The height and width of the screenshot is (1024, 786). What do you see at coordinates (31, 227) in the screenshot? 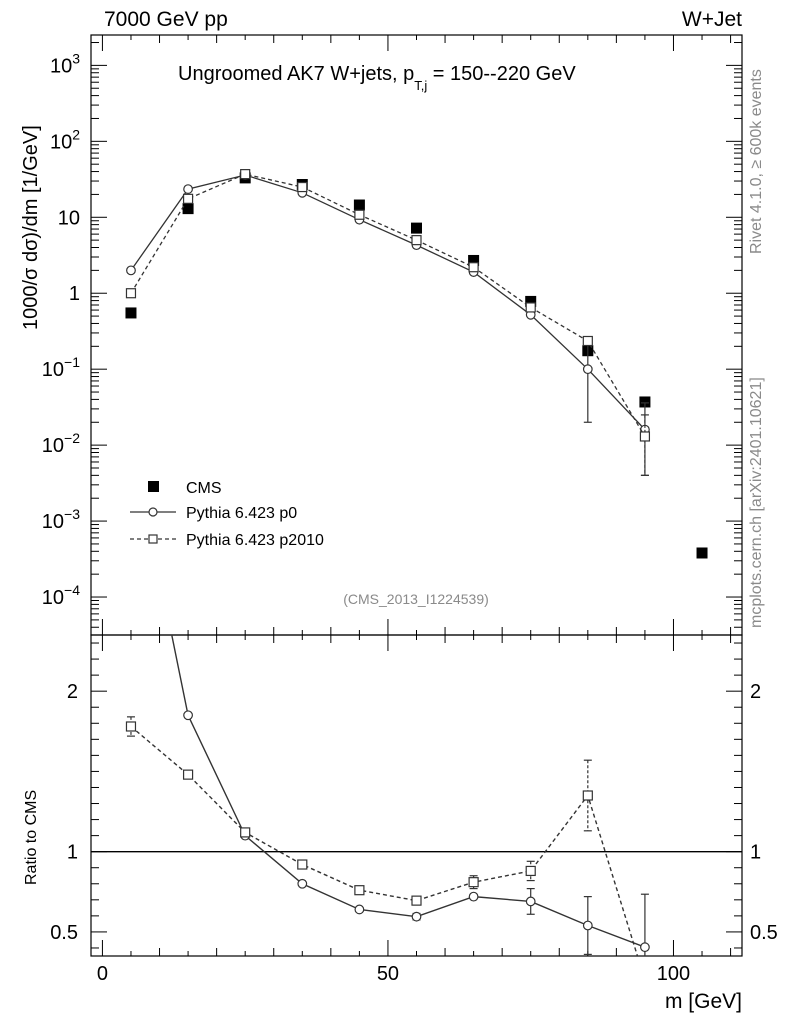
I see `y-axis-label: 1000/σ dσ)/dm [1/GeV]` at bounding box center [31, 227].